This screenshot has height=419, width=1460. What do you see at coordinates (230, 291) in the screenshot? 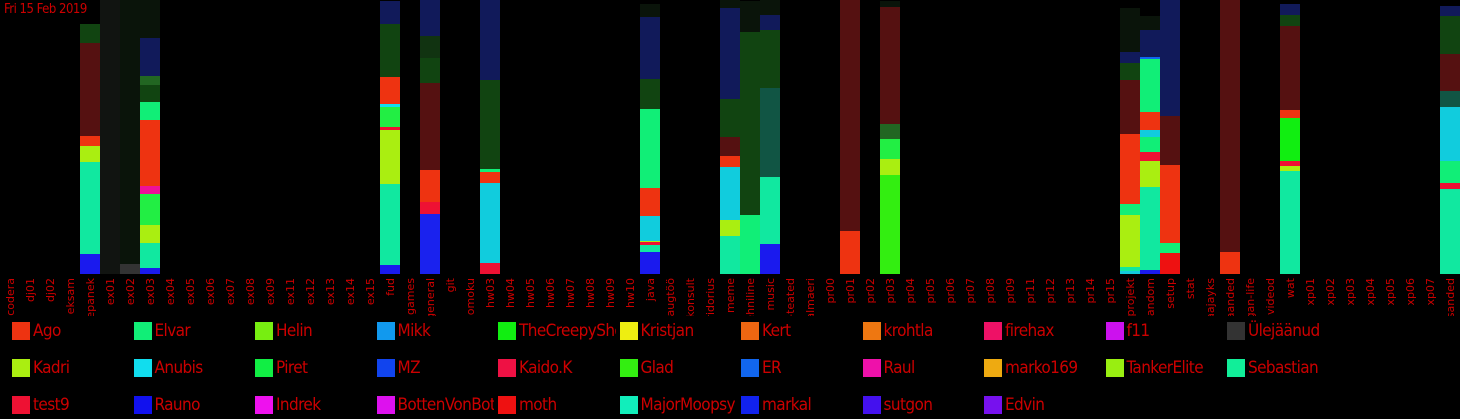
I see `x-tick-label: ex07` at bounding box center [230, 291].